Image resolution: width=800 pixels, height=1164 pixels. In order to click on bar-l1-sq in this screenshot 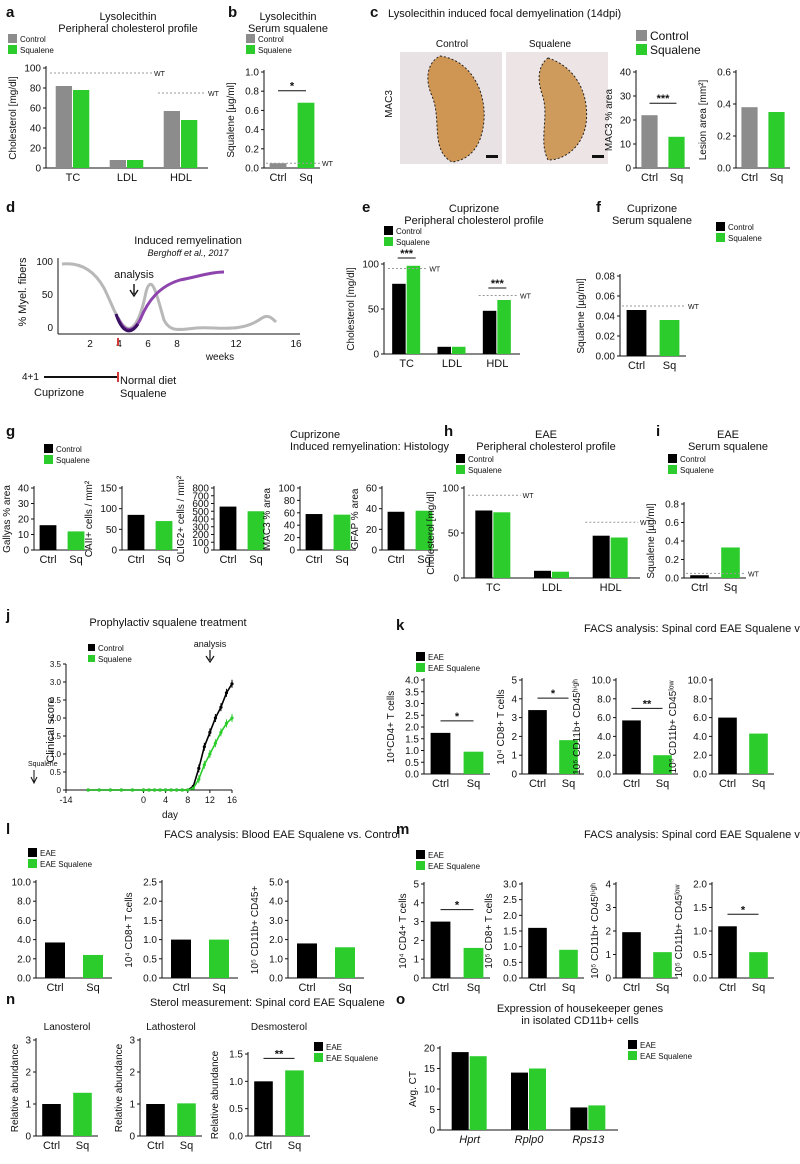, I will do `click(93, 966)`.